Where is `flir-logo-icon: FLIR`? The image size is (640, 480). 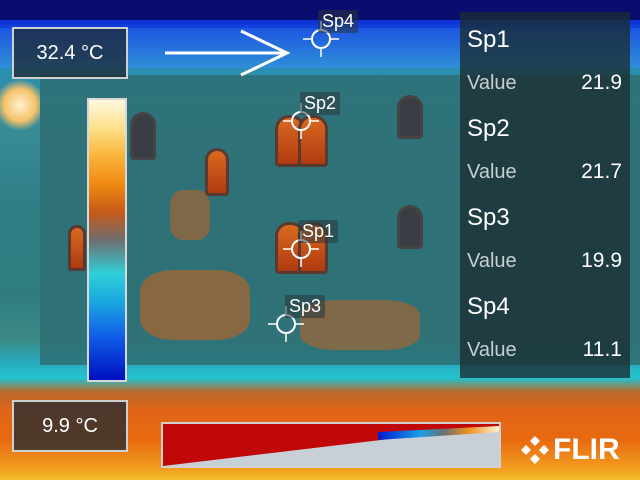 flir-logo-icon: FLIR is located at coordinates (570, 450).